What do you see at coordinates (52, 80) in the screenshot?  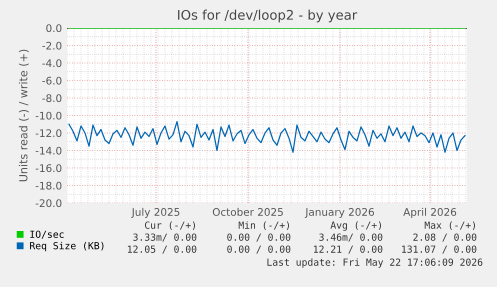 I see `y-tick-label: -6.0` at bounding box center [52, 80].